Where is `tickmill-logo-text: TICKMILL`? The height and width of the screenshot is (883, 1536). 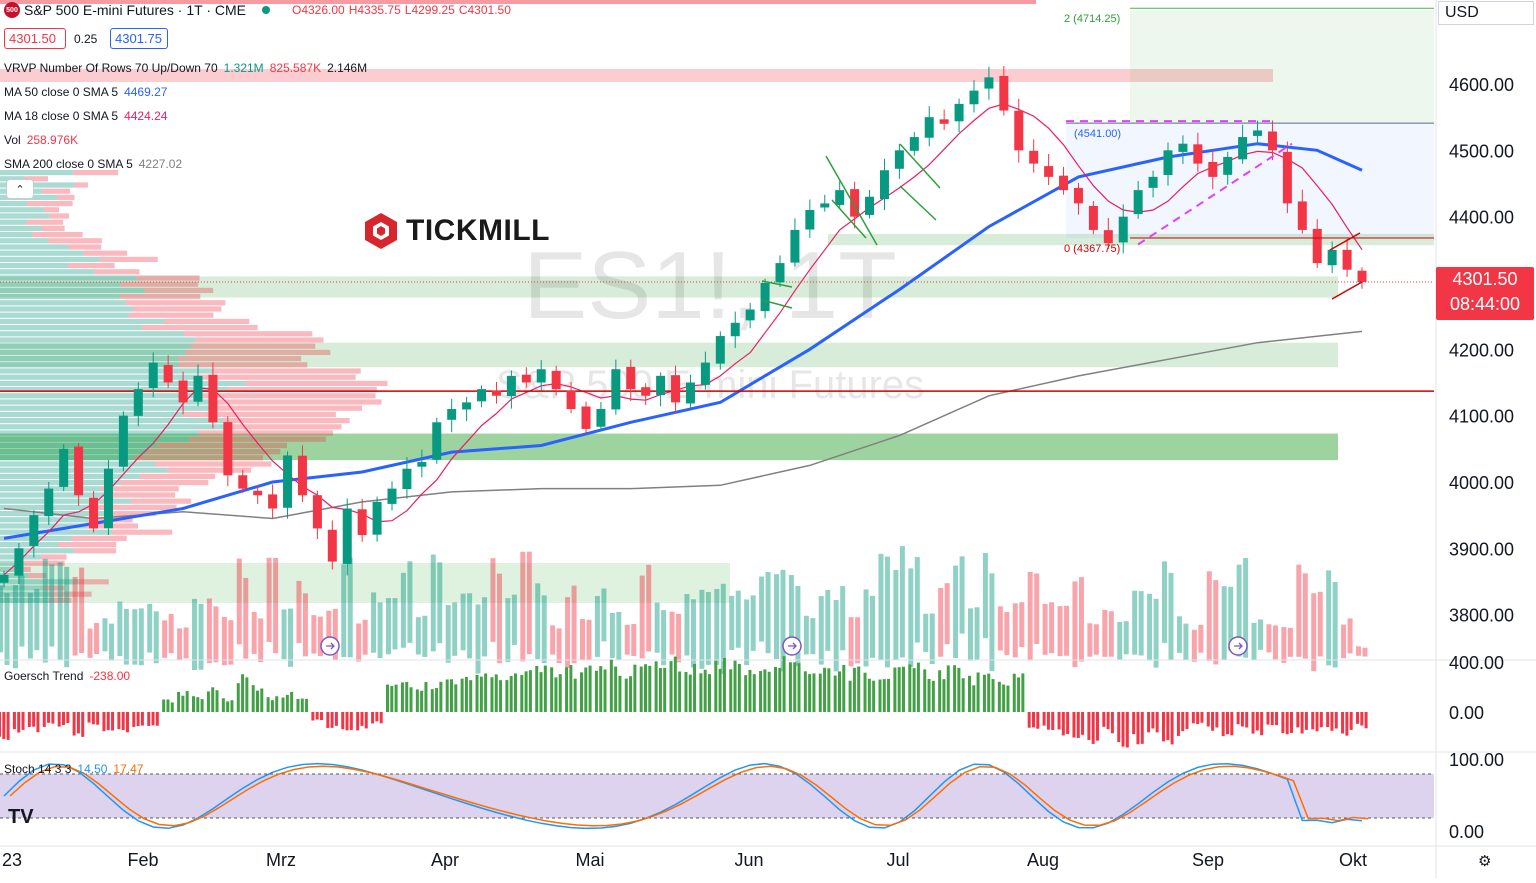
tickmill-logo-text: TICKMILL is located at coordinates (478, 230).